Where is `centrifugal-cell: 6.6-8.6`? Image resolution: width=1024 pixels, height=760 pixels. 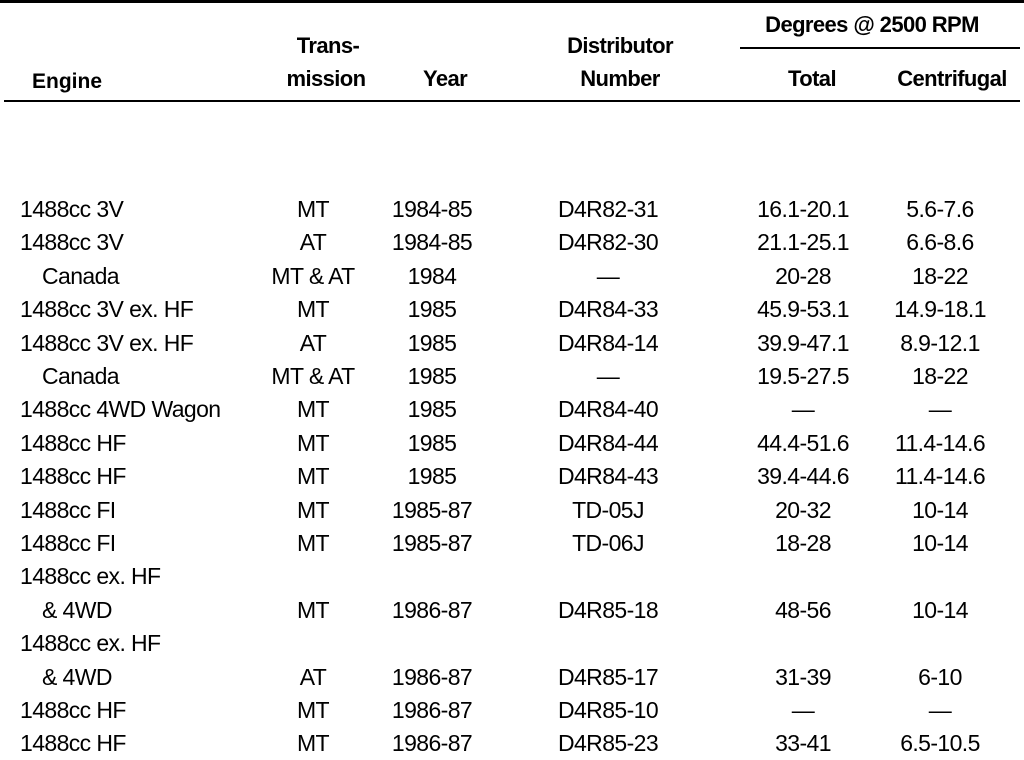 centrifugal-cell: 6.6-8.6 is located at coordinates (940, 242).